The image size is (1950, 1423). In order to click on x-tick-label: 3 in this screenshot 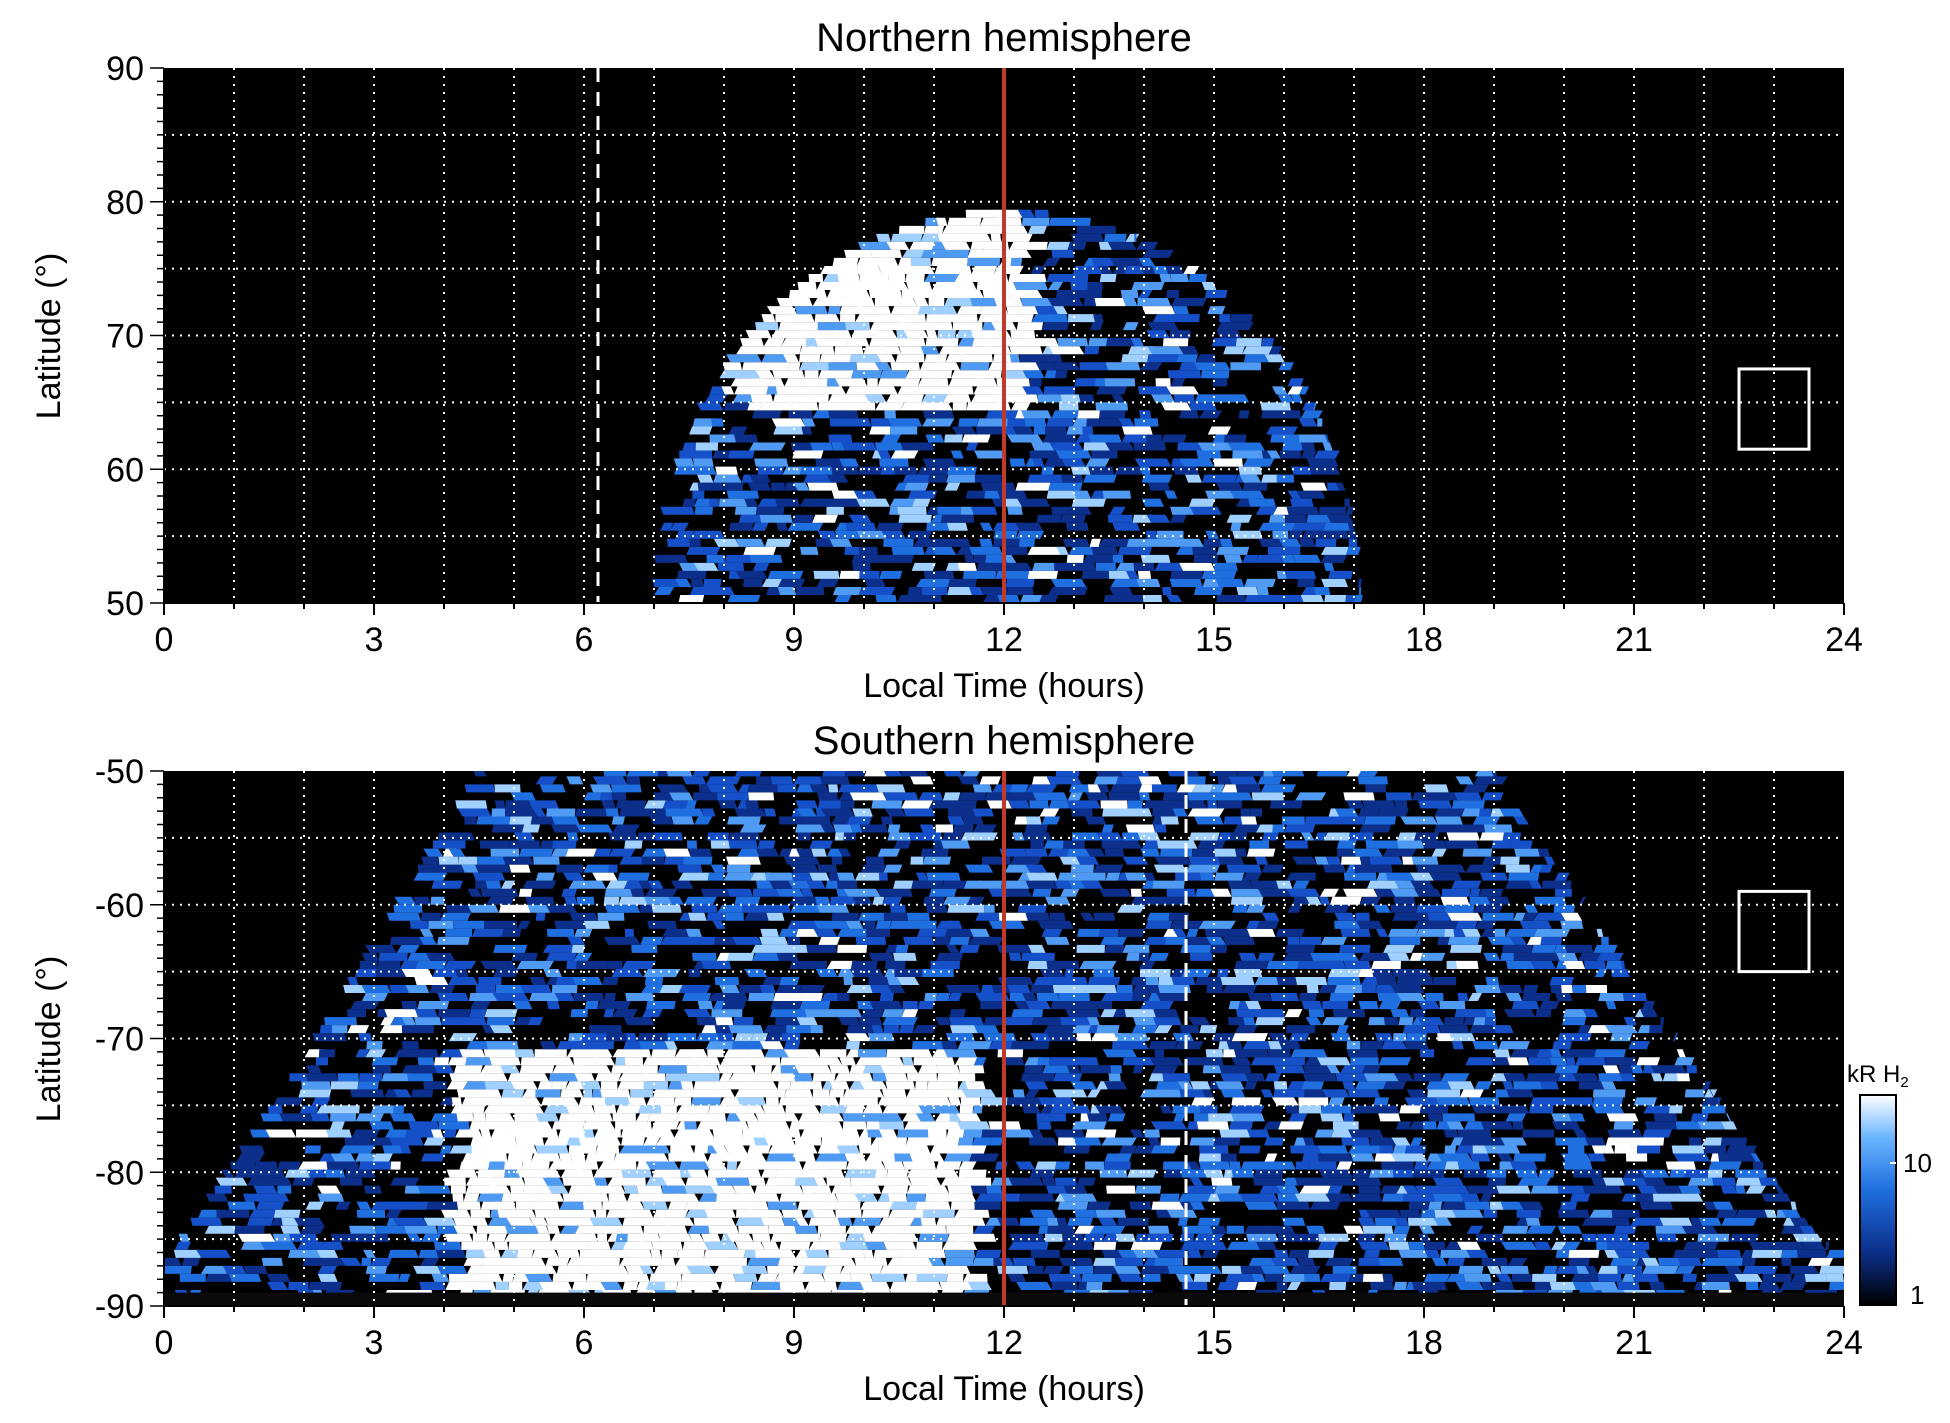, I will do `click(374, 640)`.